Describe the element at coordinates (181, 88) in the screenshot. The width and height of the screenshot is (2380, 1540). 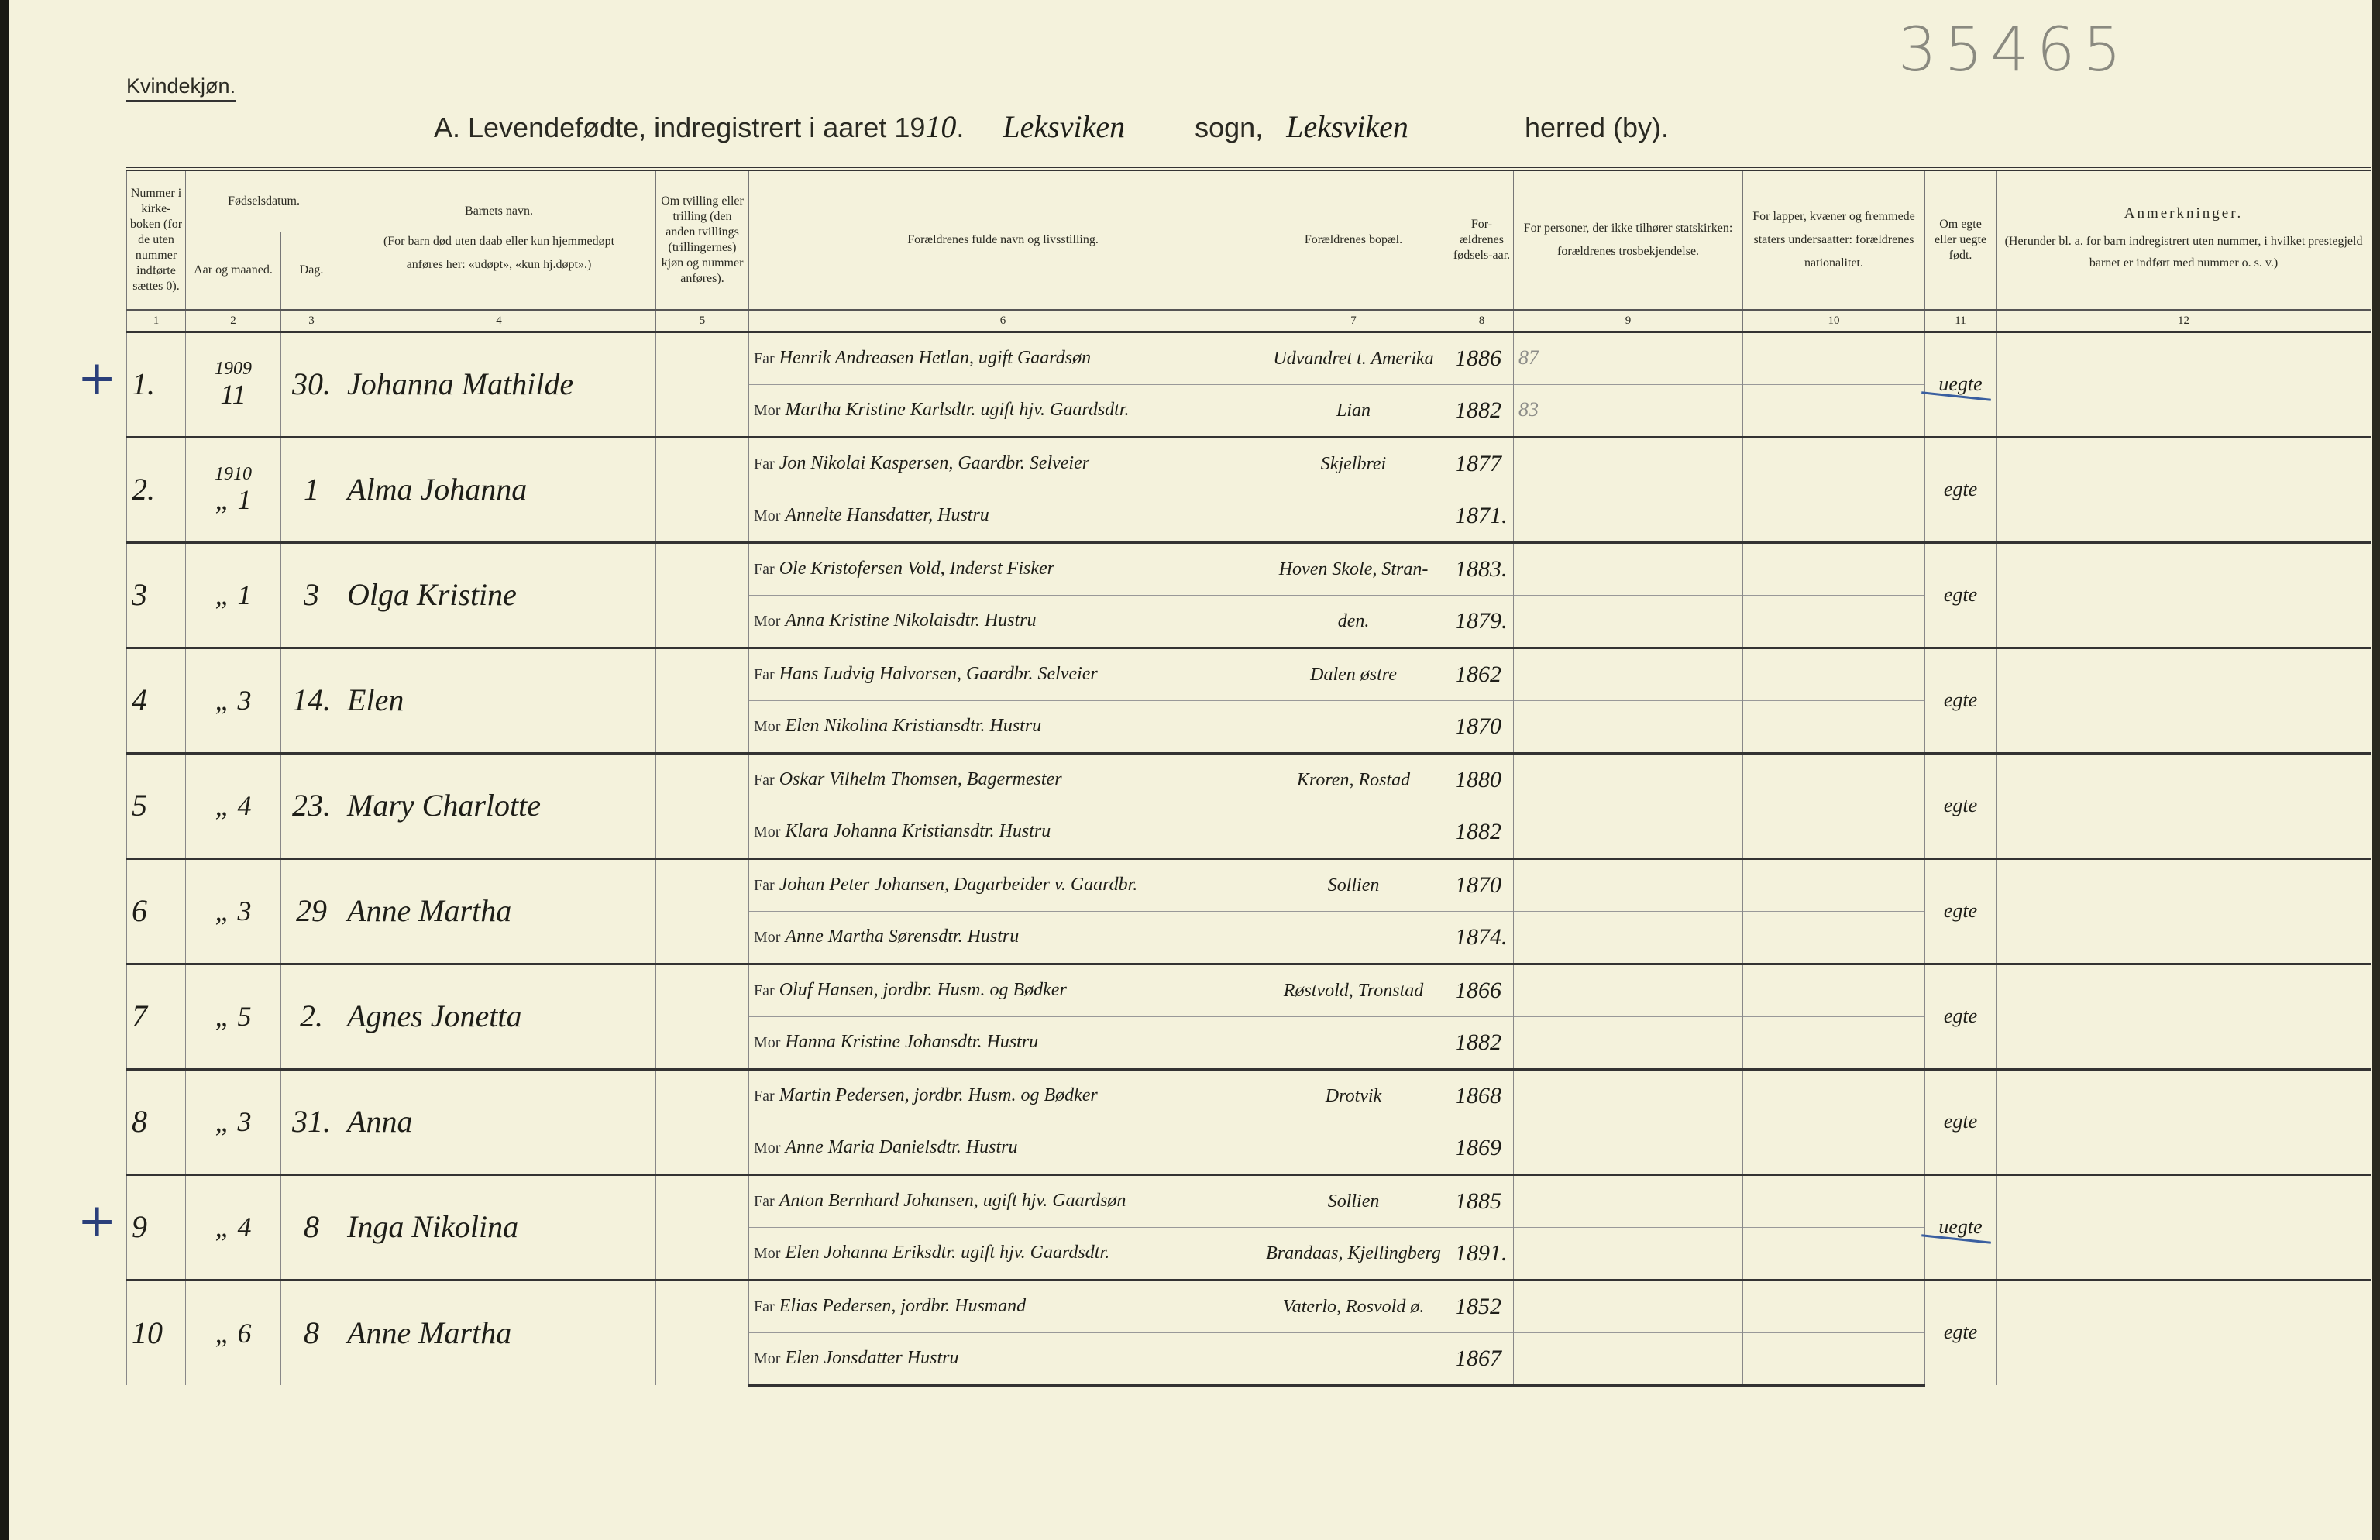
I see `sex-label: Kvindekjøn.` at that location.